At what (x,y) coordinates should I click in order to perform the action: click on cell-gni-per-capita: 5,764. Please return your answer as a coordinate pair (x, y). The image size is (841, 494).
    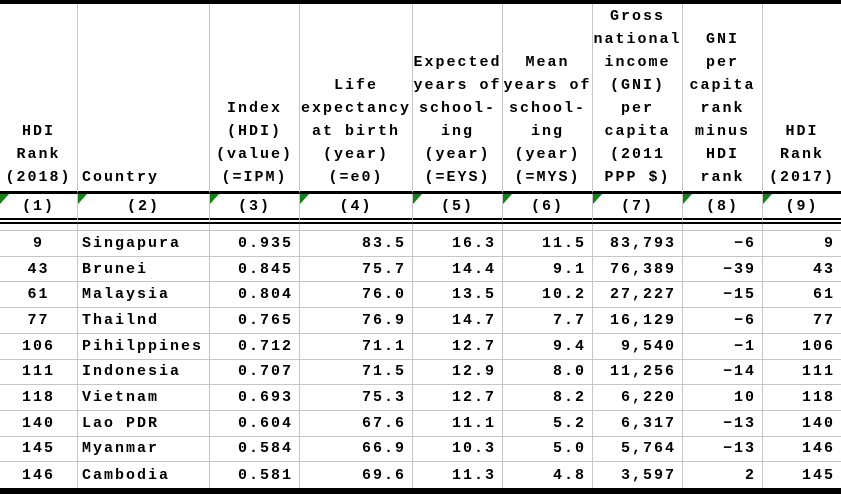
    Looking at the image, I should click on (638, 449).